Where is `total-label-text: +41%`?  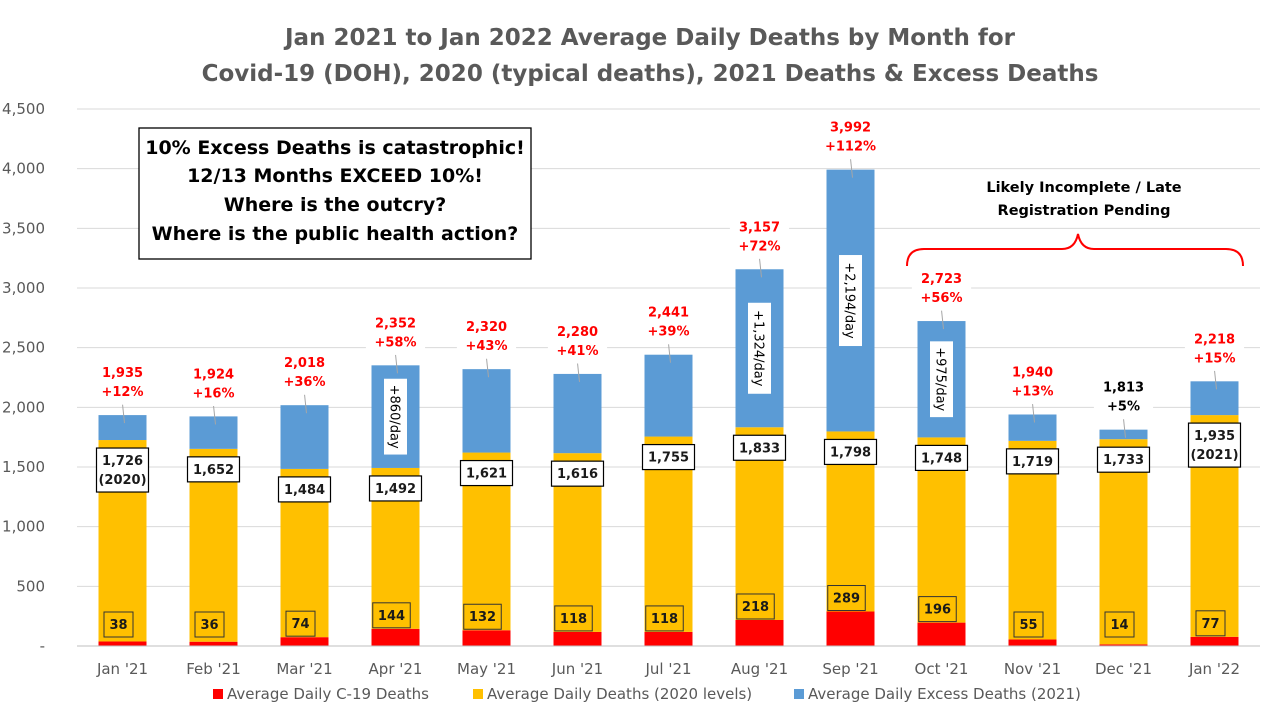
total-label-text: +41% is located at coordinates (577, 351).